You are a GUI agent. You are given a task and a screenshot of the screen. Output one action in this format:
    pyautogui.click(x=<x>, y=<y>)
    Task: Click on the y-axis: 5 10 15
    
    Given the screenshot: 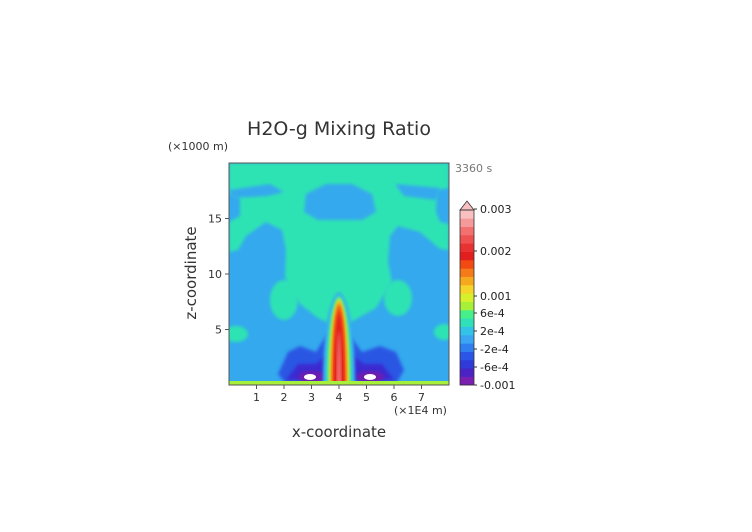 What is the action you would take?
    pyautogui.click(x=218, y=275)
    